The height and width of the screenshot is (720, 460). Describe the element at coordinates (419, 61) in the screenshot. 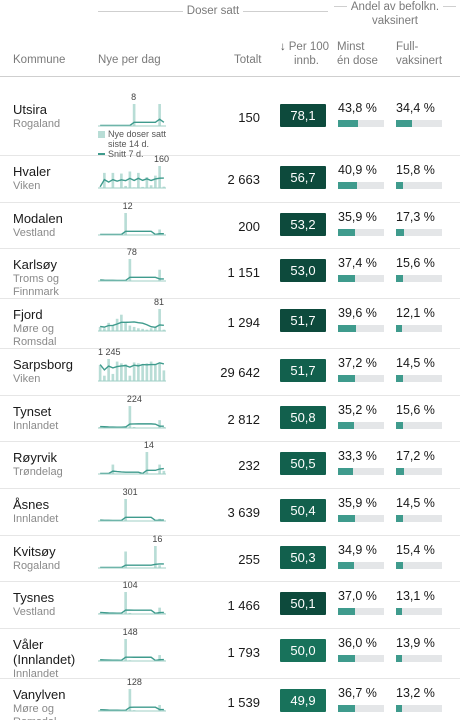

I see `column-header-full-label-2: vaksinert` at that location.